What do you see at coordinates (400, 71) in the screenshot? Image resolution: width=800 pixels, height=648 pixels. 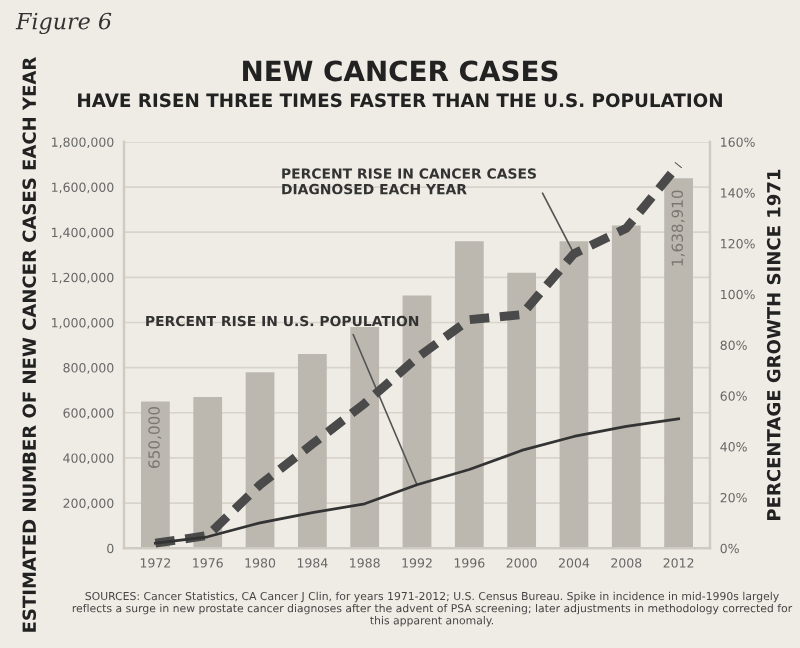 I see `chart-title: NEW CANCER CASES` at bounding box center [400, 71].